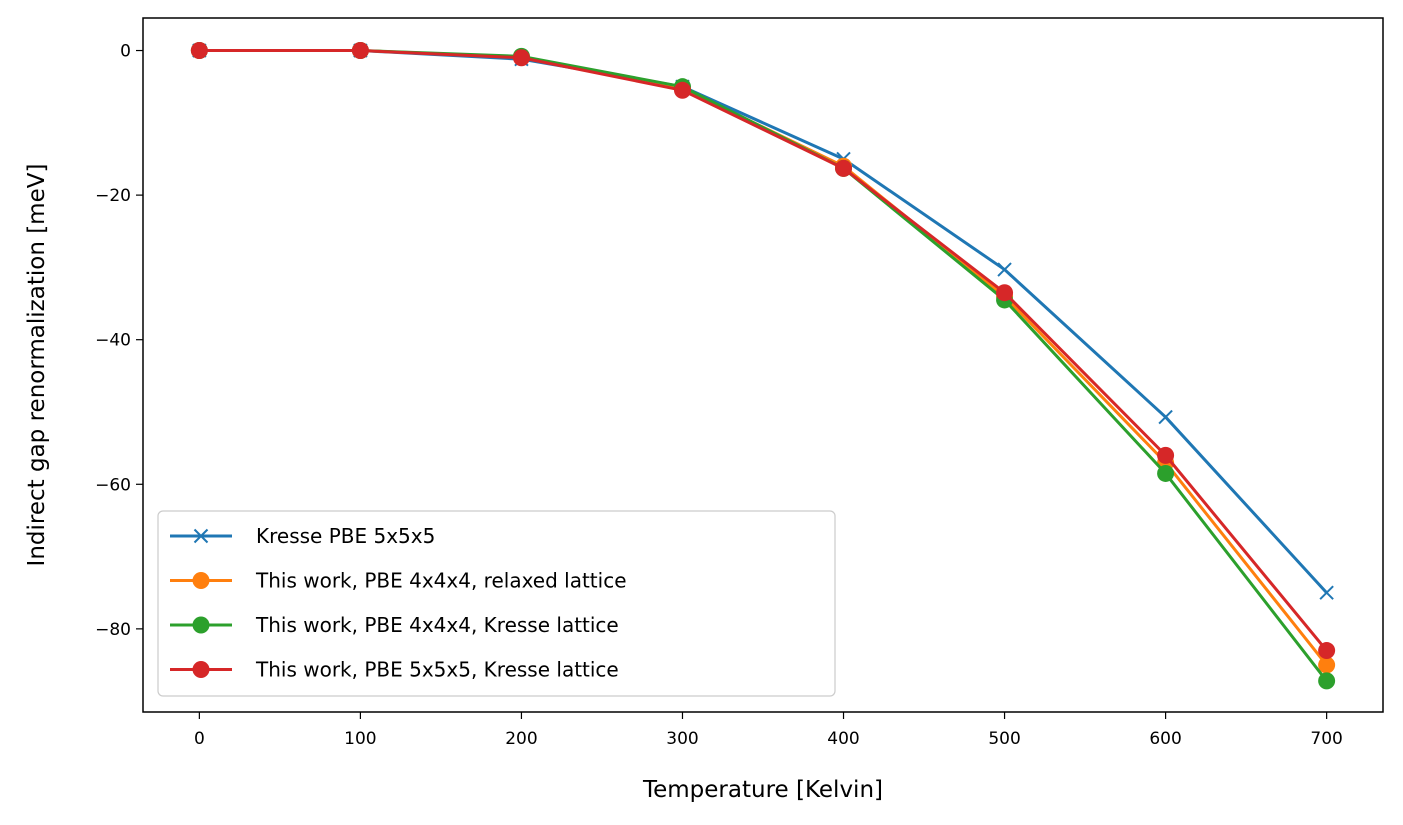  I want to click on legend-entry: Kresse PBE 5x5x5, so click(302, 536).